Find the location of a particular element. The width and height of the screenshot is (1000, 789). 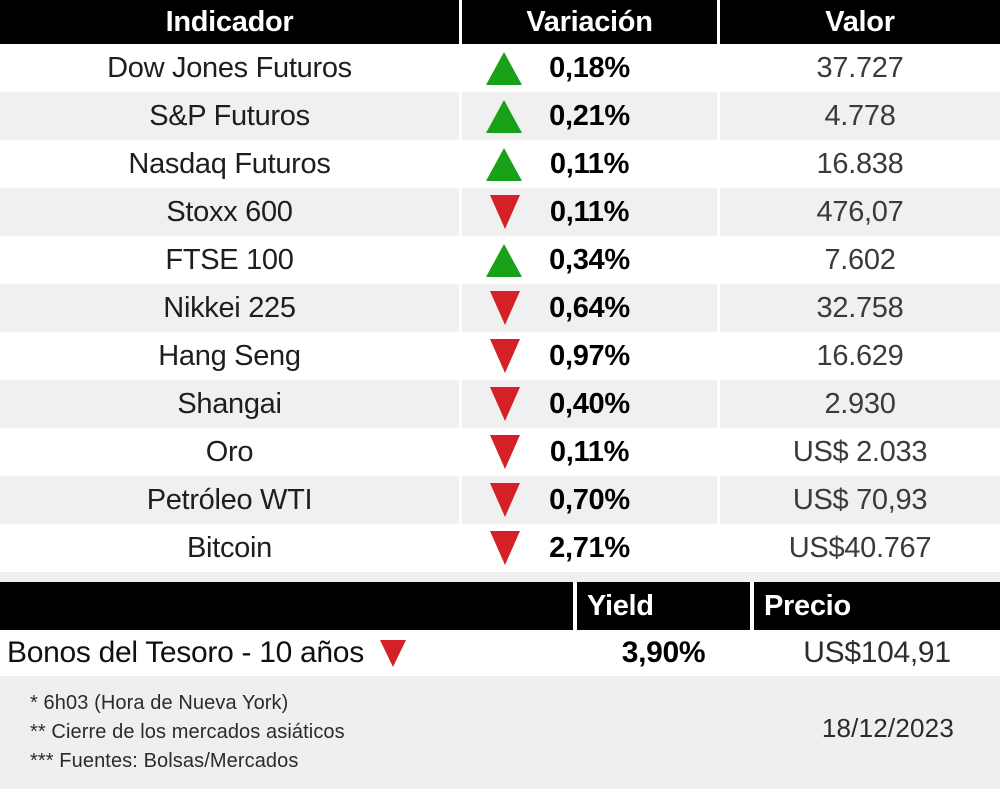

indicator-name: Oro is located at coordinates (229, 451).